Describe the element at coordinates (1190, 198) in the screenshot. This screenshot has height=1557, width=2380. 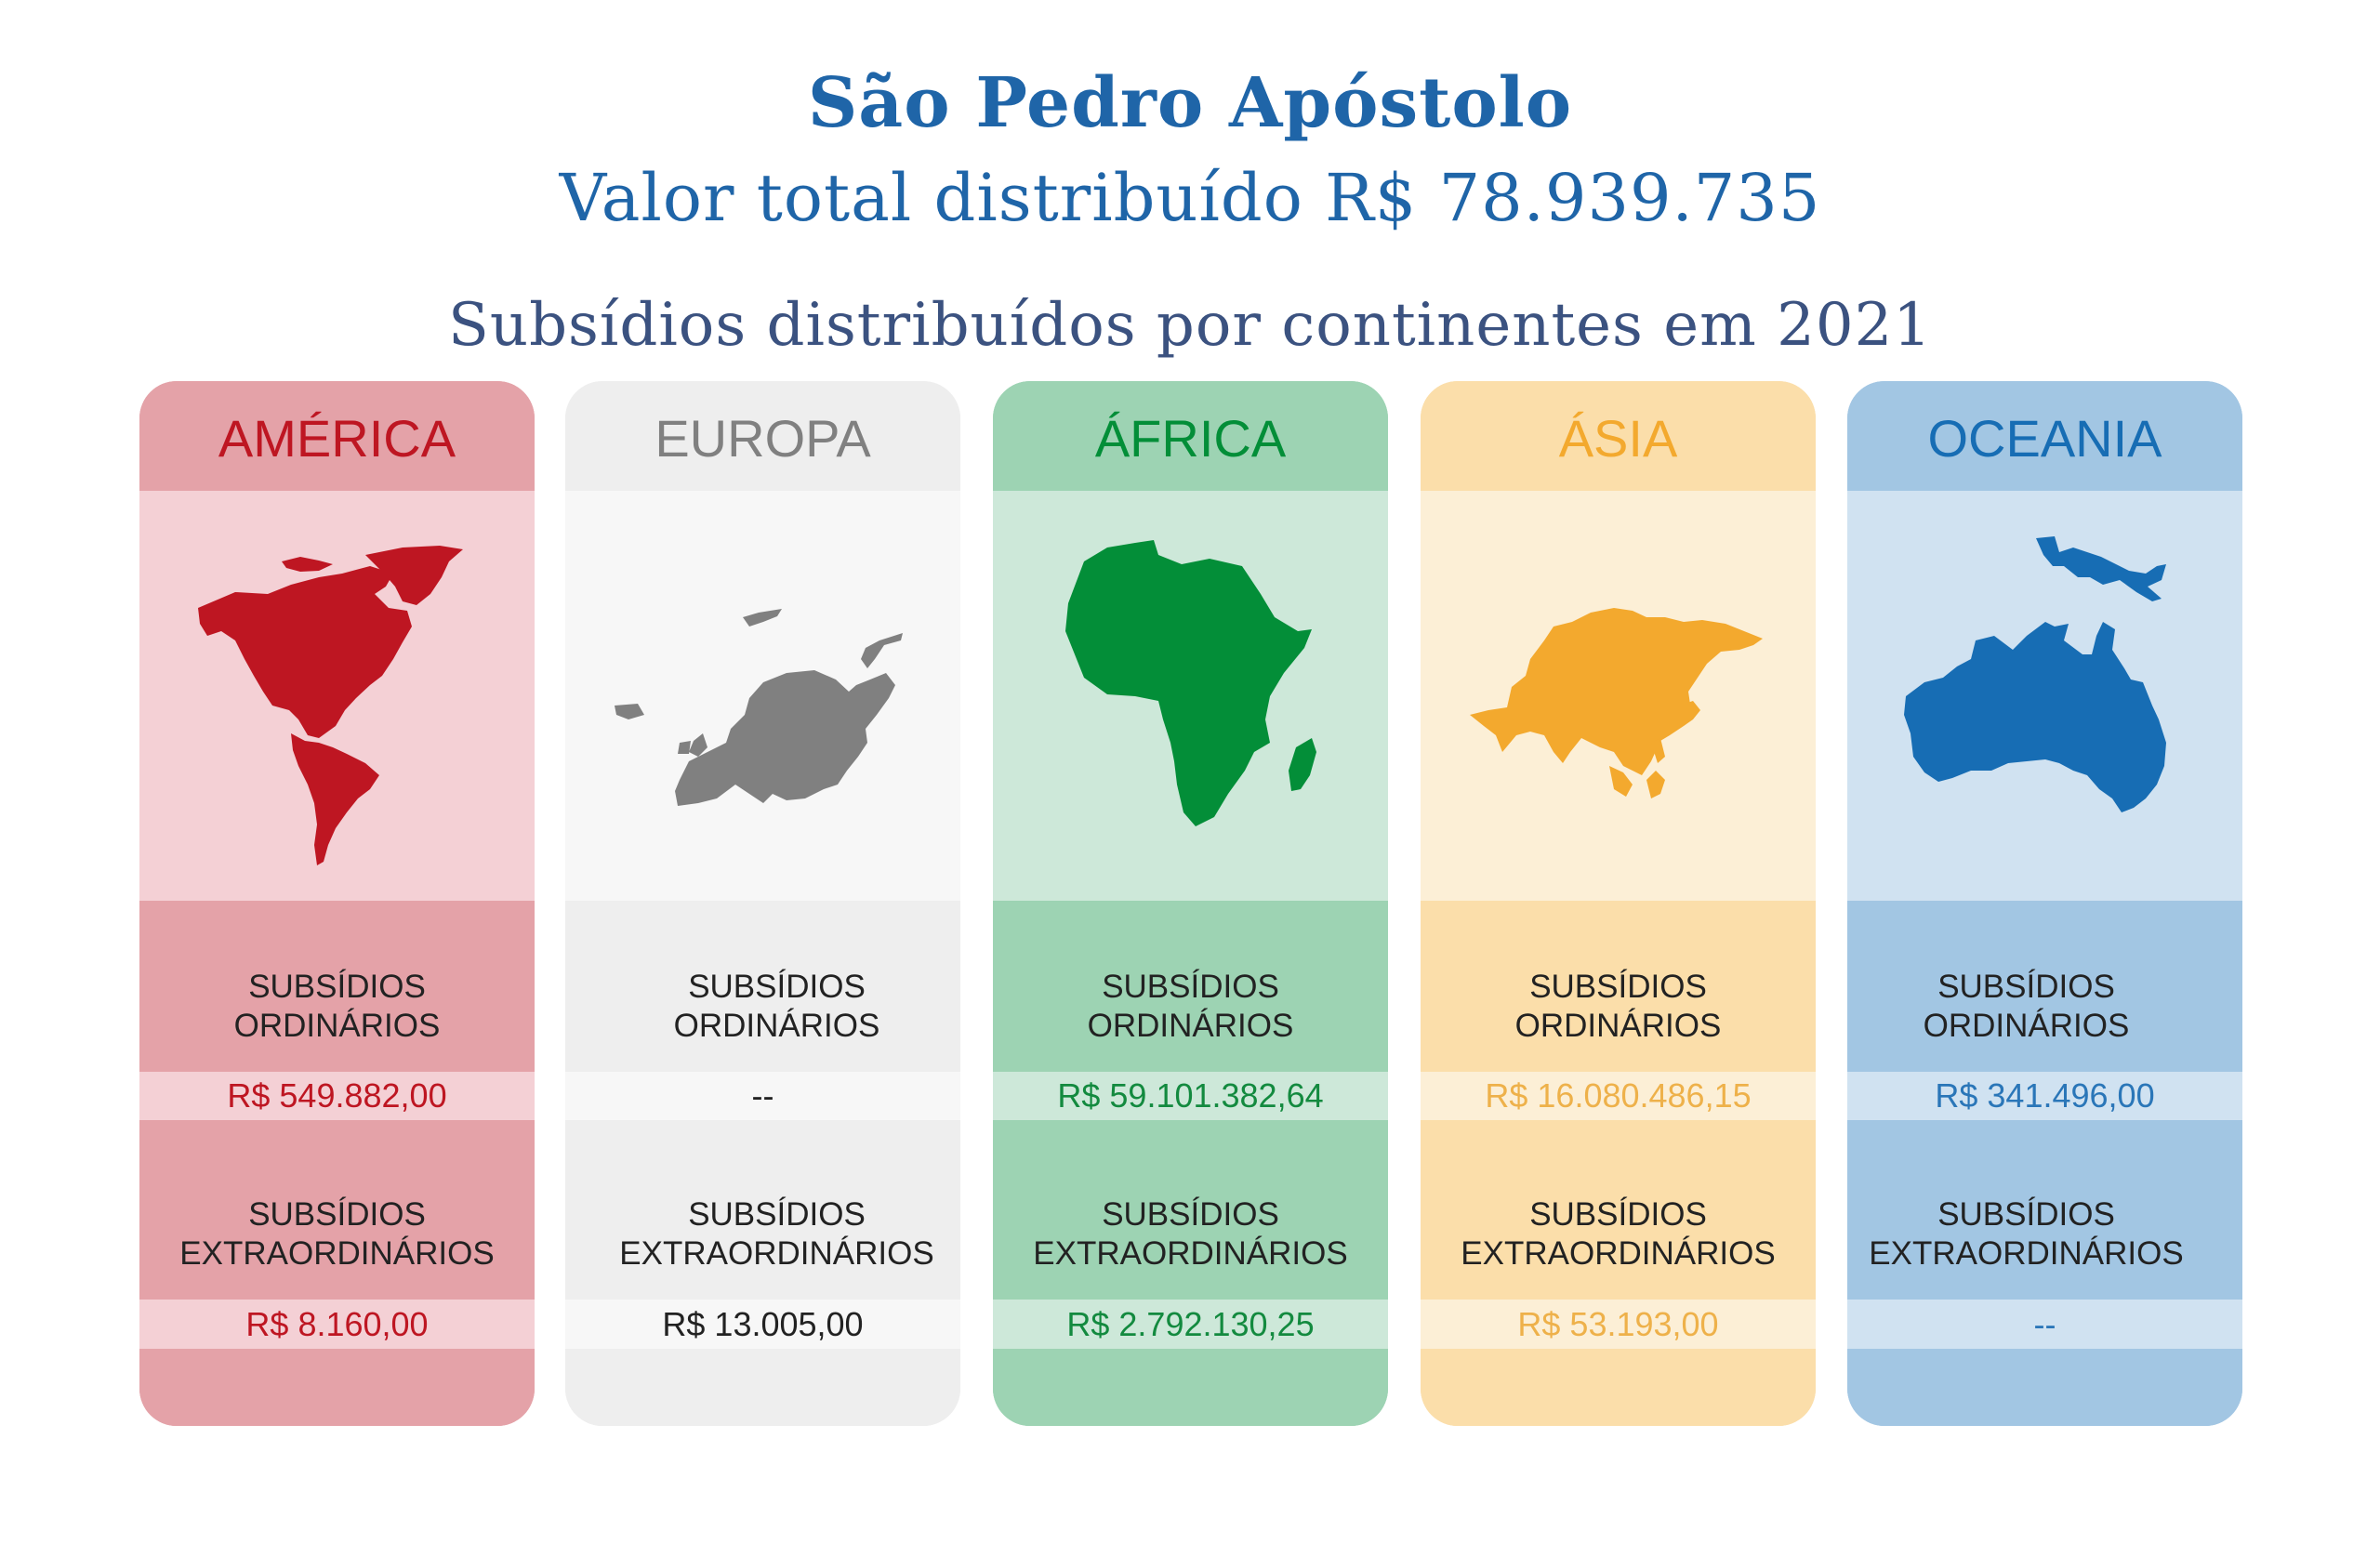
I see `total-distributed: Valor total distribuído R$ 78.939.735` at that location.